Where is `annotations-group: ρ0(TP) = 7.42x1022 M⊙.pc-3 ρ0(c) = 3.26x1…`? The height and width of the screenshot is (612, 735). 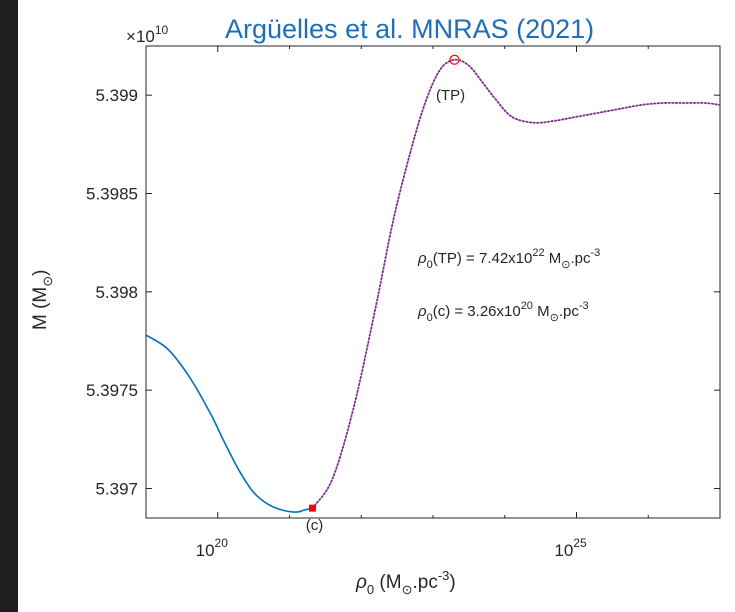
annotations-group: ρ0(TP) = 7.42x1022 M⊙.pc-3 ρ0(c) = 3.26x1… is located at coordinates (508, 285).